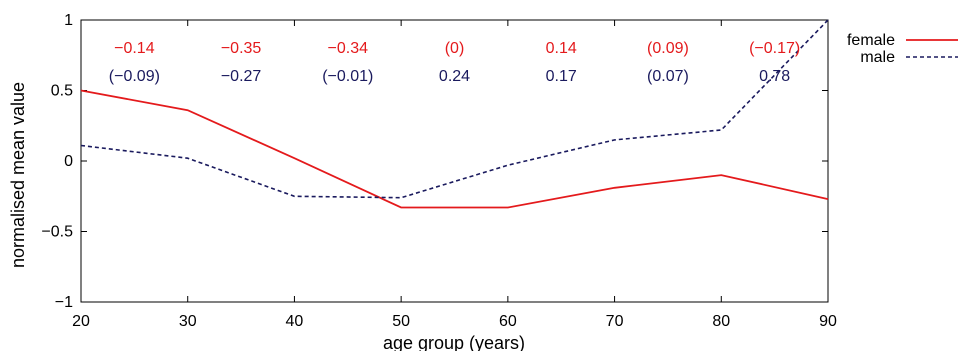  What do you see at coordinates (774, 48) in the screenshot?
I see `annotation-female: (−0.17)` at bounding box center [774, 48].